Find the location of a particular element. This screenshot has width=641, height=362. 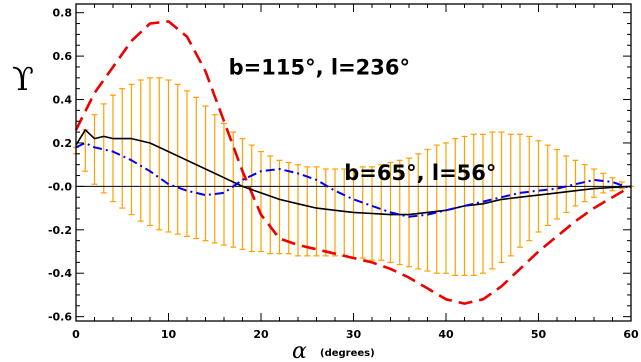

y-tick-label: -0.2 is located at coordinates (60, 230).